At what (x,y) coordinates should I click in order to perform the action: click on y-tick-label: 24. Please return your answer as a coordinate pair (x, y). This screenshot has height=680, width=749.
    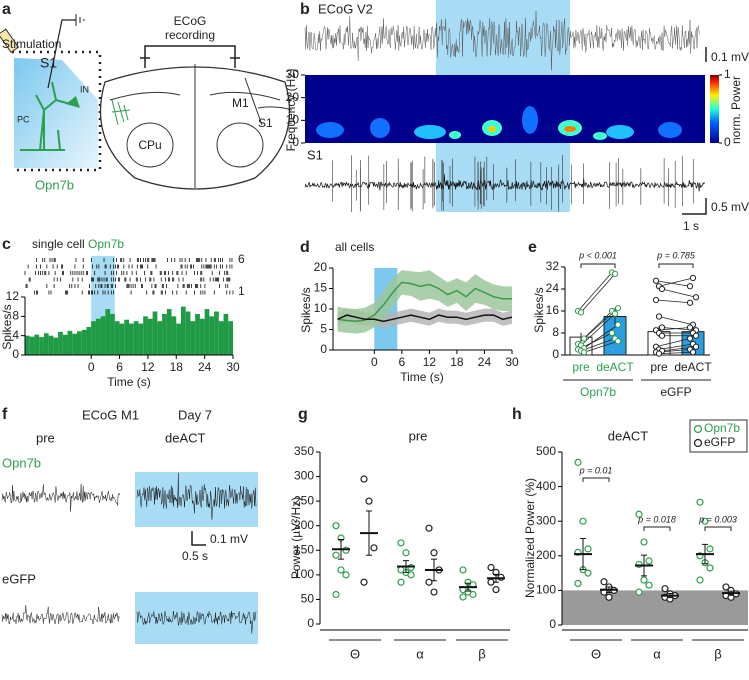
    Looking at the image, I should click on (553, 288).